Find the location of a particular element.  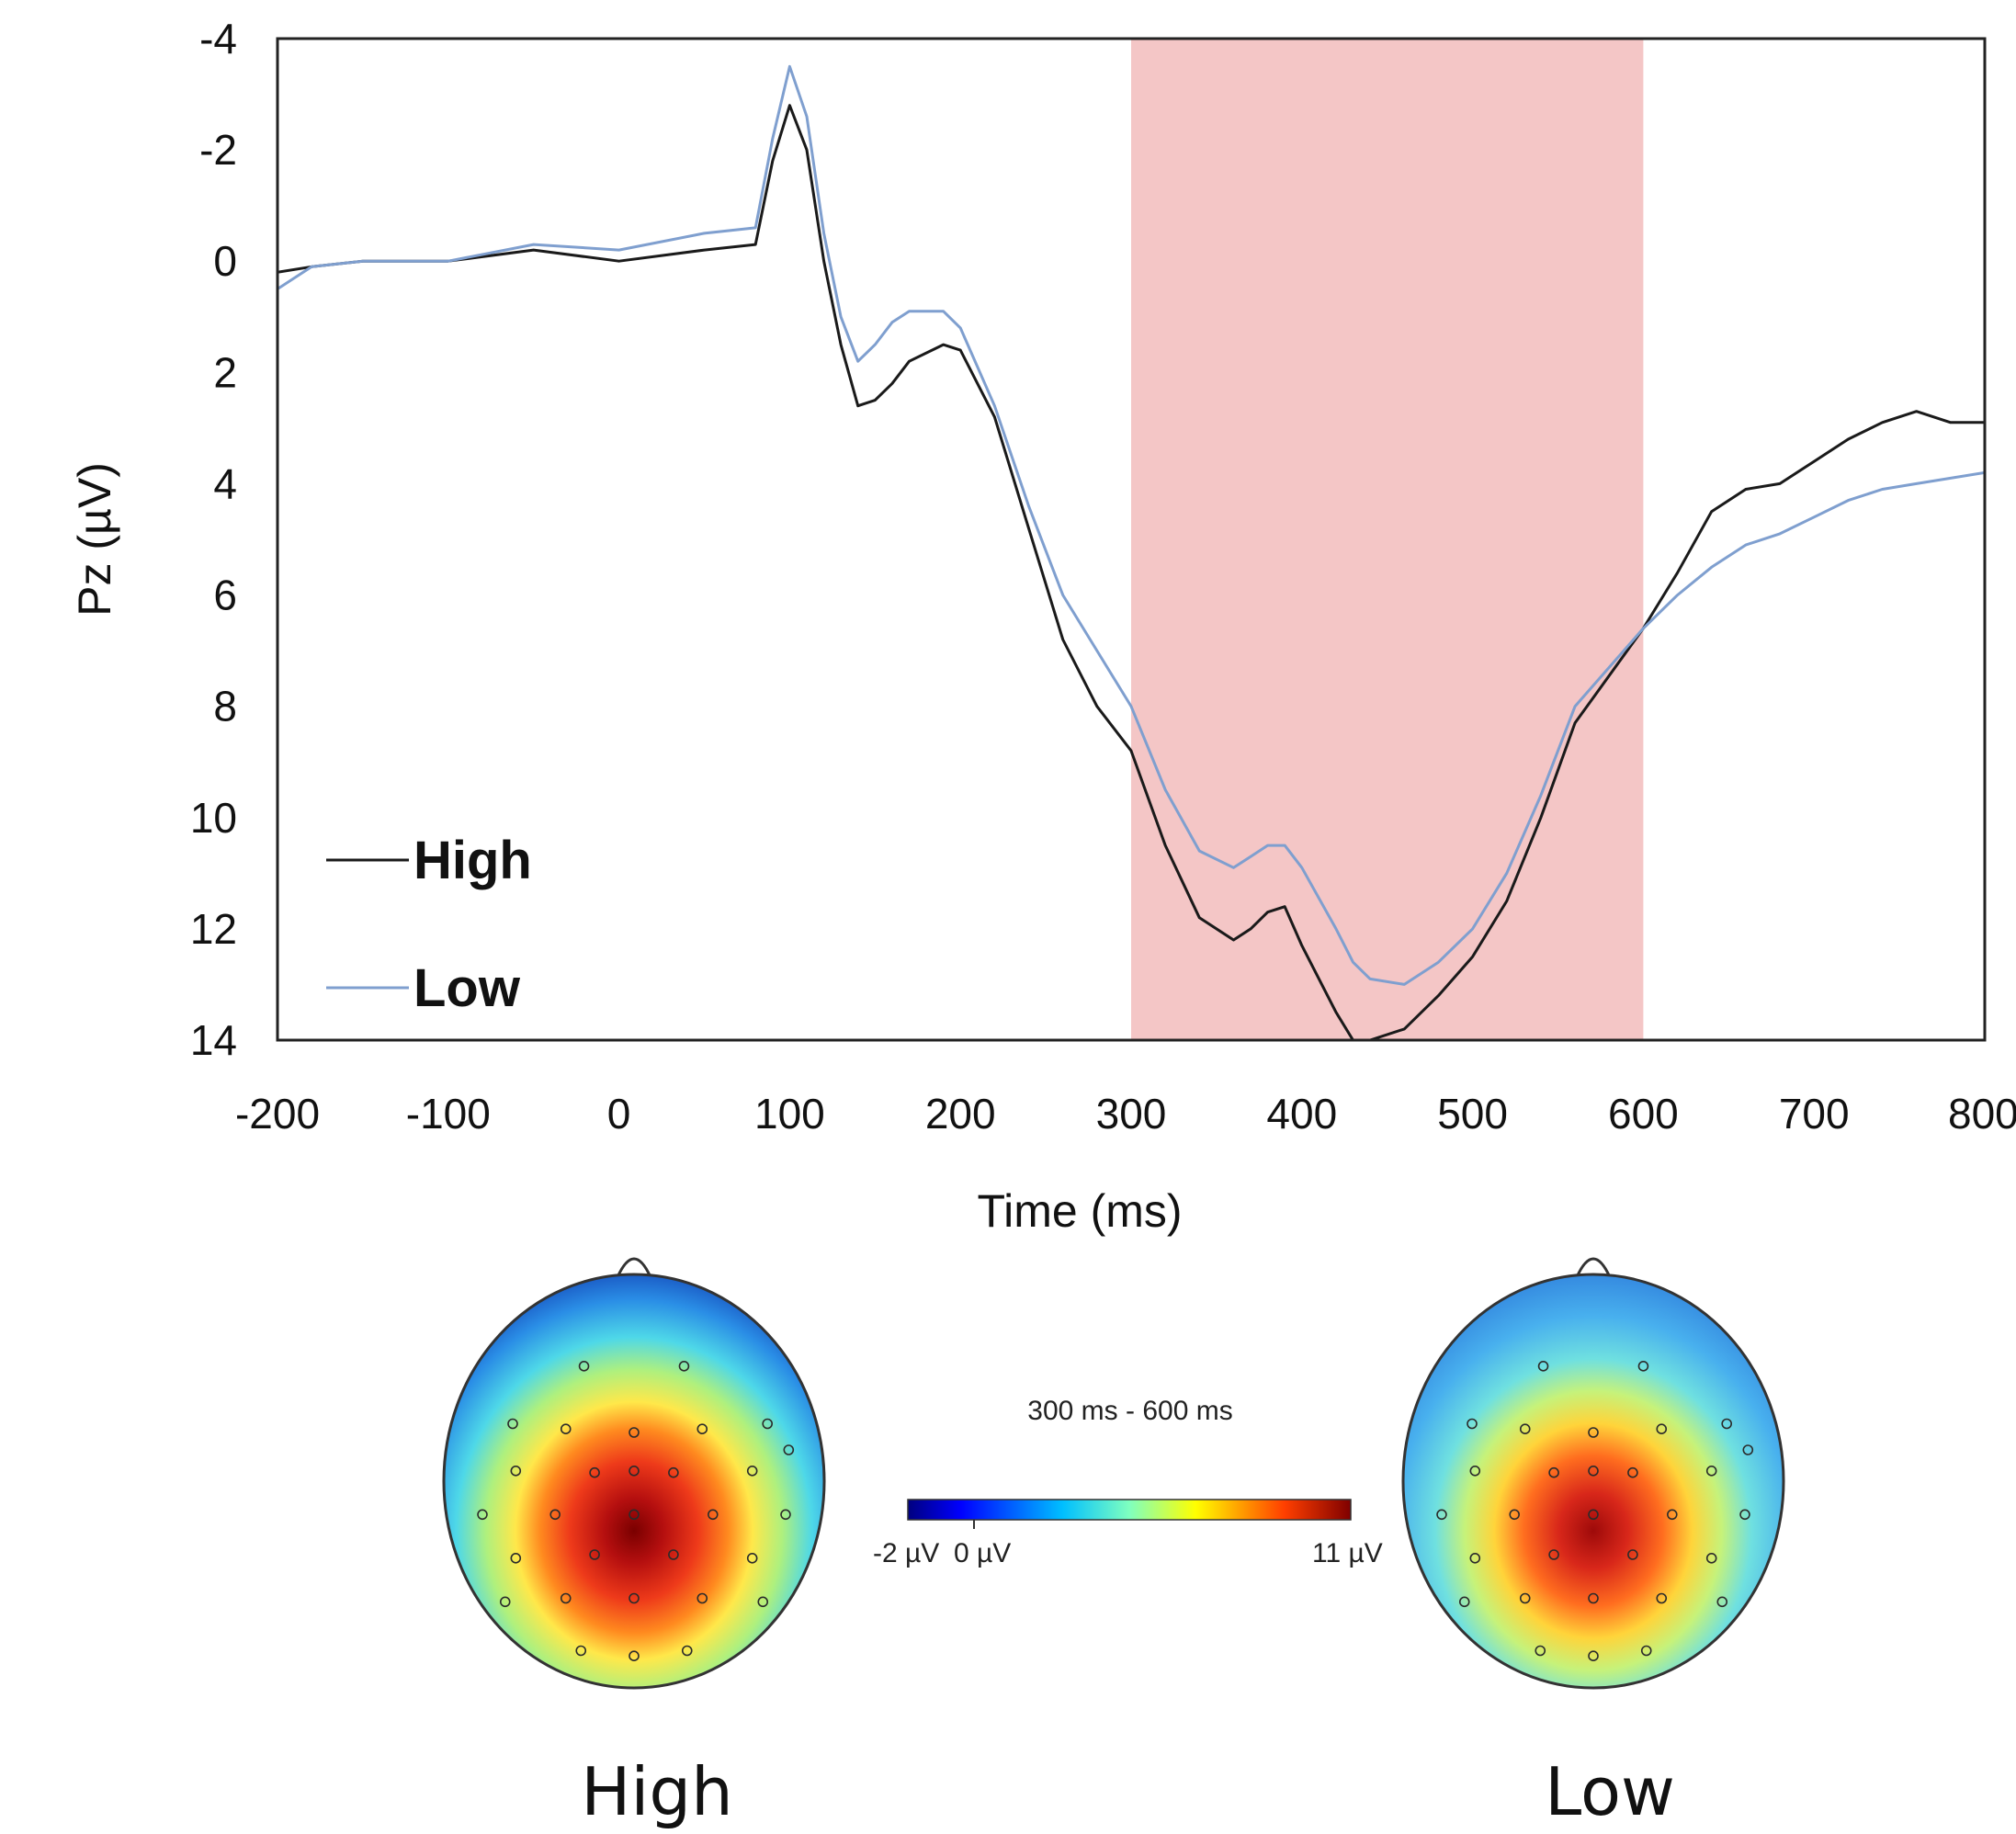

head-low is located at coordinates (1593, 1481).